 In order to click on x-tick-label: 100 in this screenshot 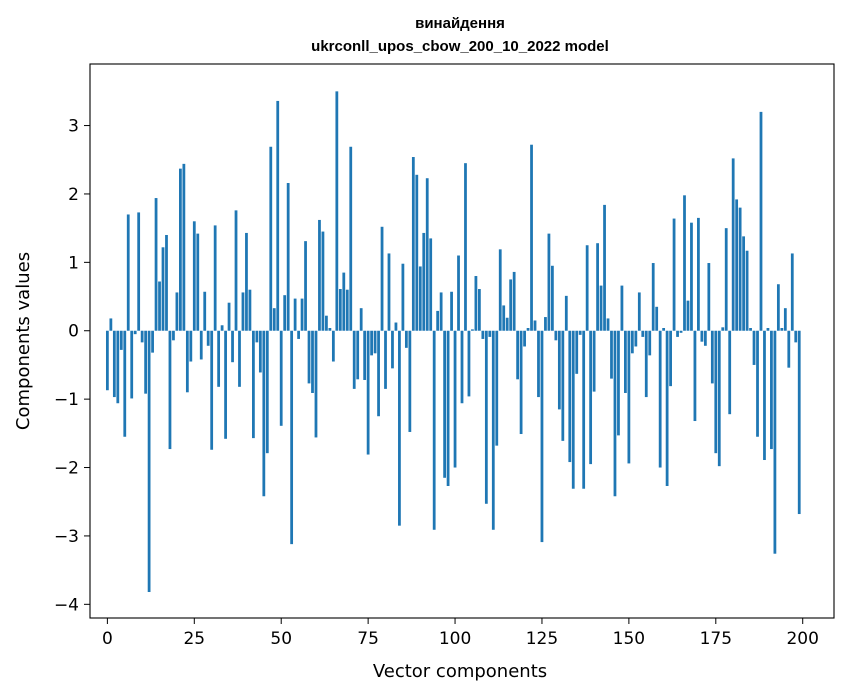, I will do `click(455, 639)`.